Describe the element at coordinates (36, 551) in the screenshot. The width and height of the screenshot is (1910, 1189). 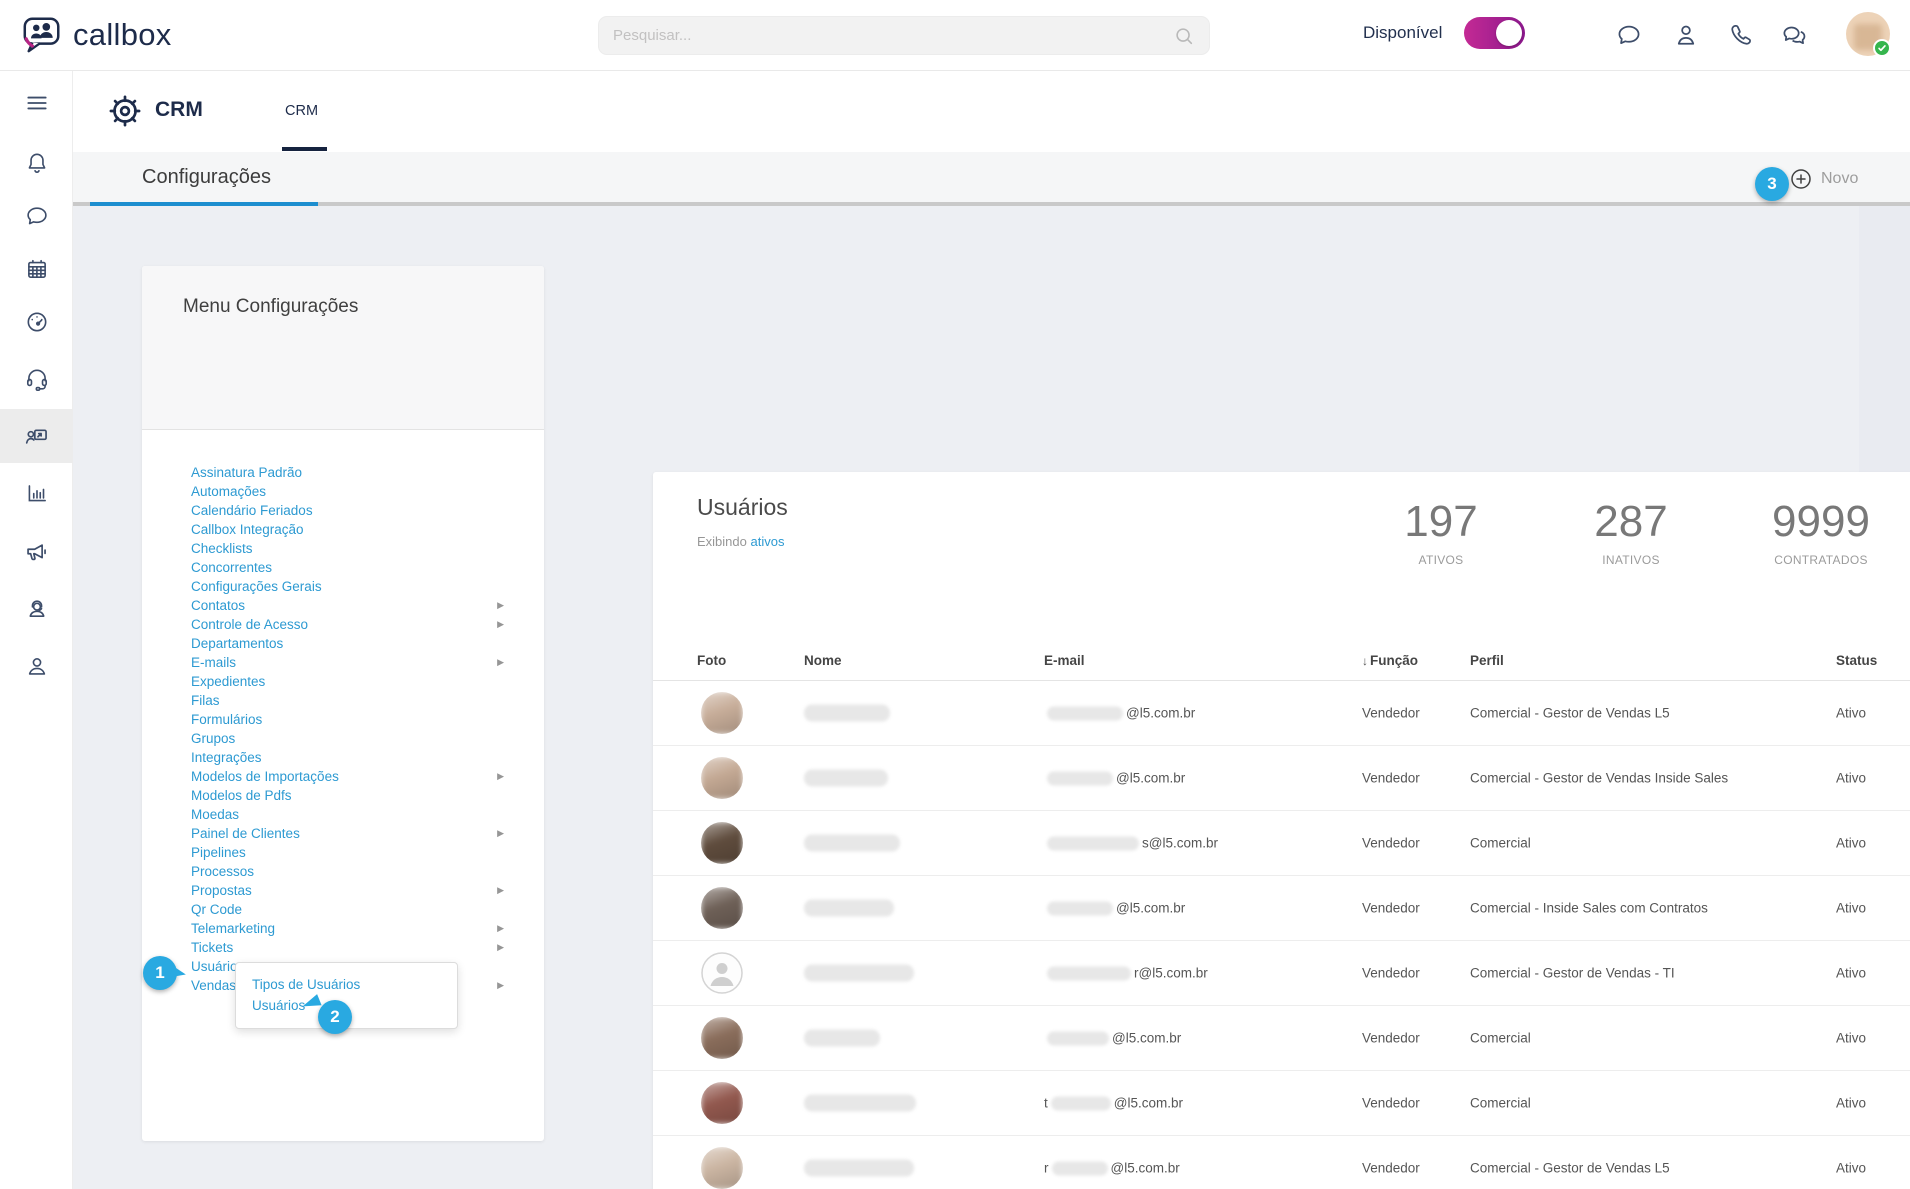
I see `sidebar-item-campaigns` at that location.